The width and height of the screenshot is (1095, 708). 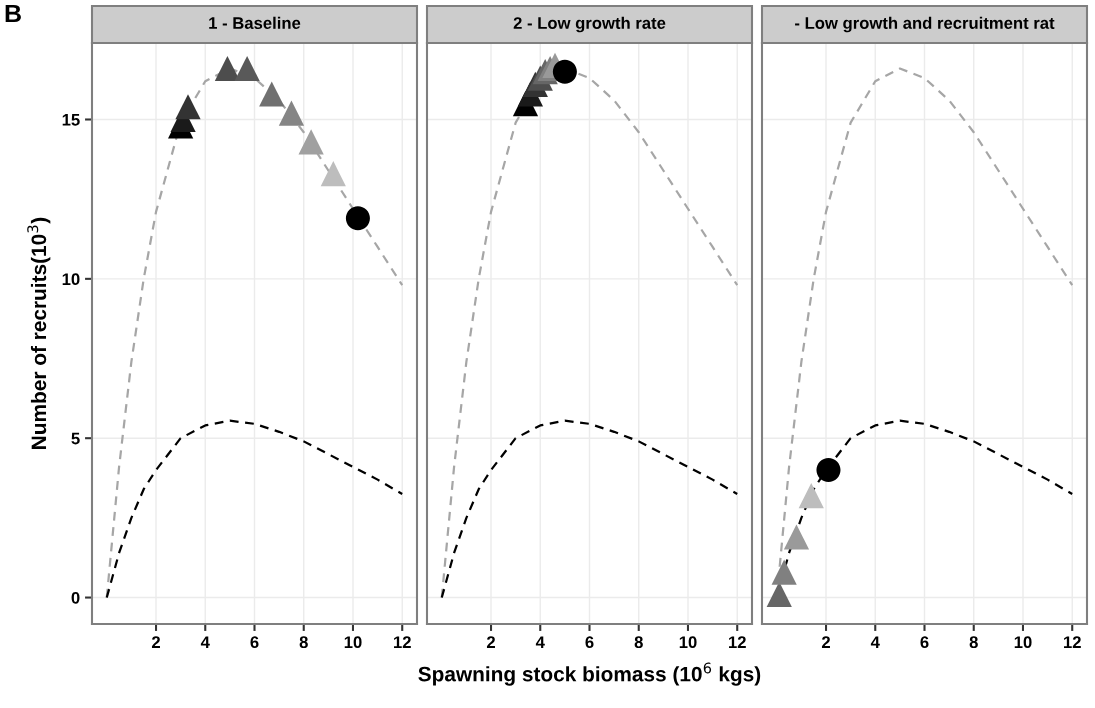 What do you see at coordinates (589, 674) in the screenshot?
I see `x-axis-title: Spawning stock biomass (10$^{6}$ kgs)` at bounding box center [589, 674].